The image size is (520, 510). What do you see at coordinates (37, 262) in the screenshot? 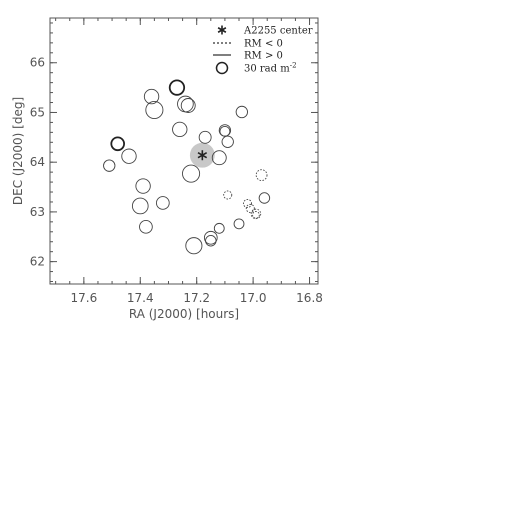
I see `y-tick-label: 62` at bounding box center [37, 262].